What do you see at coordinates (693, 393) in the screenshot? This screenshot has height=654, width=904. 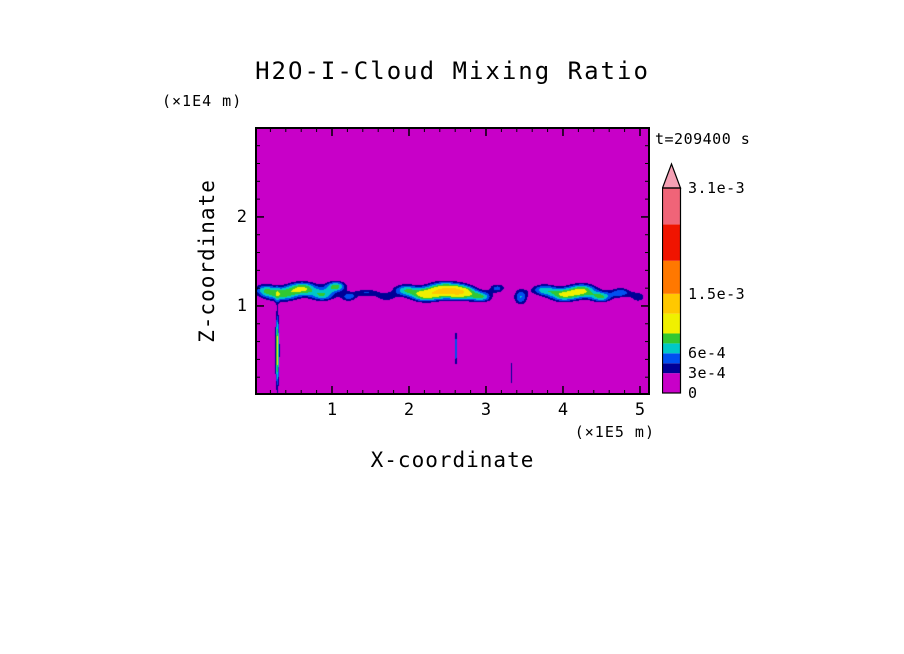 I see `colorbar-tick-label: 0` at bounding box center [693, 393].